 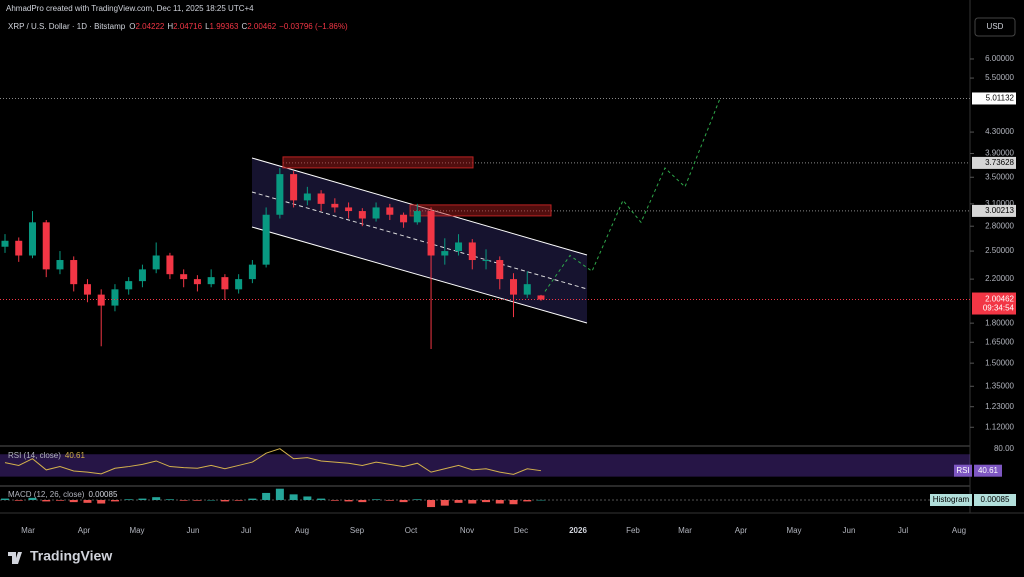 What do you see at coordinates (149, 26) in the screenshot?
I see `ohlc-value: 2.04222` at bounding box center [149, 26].